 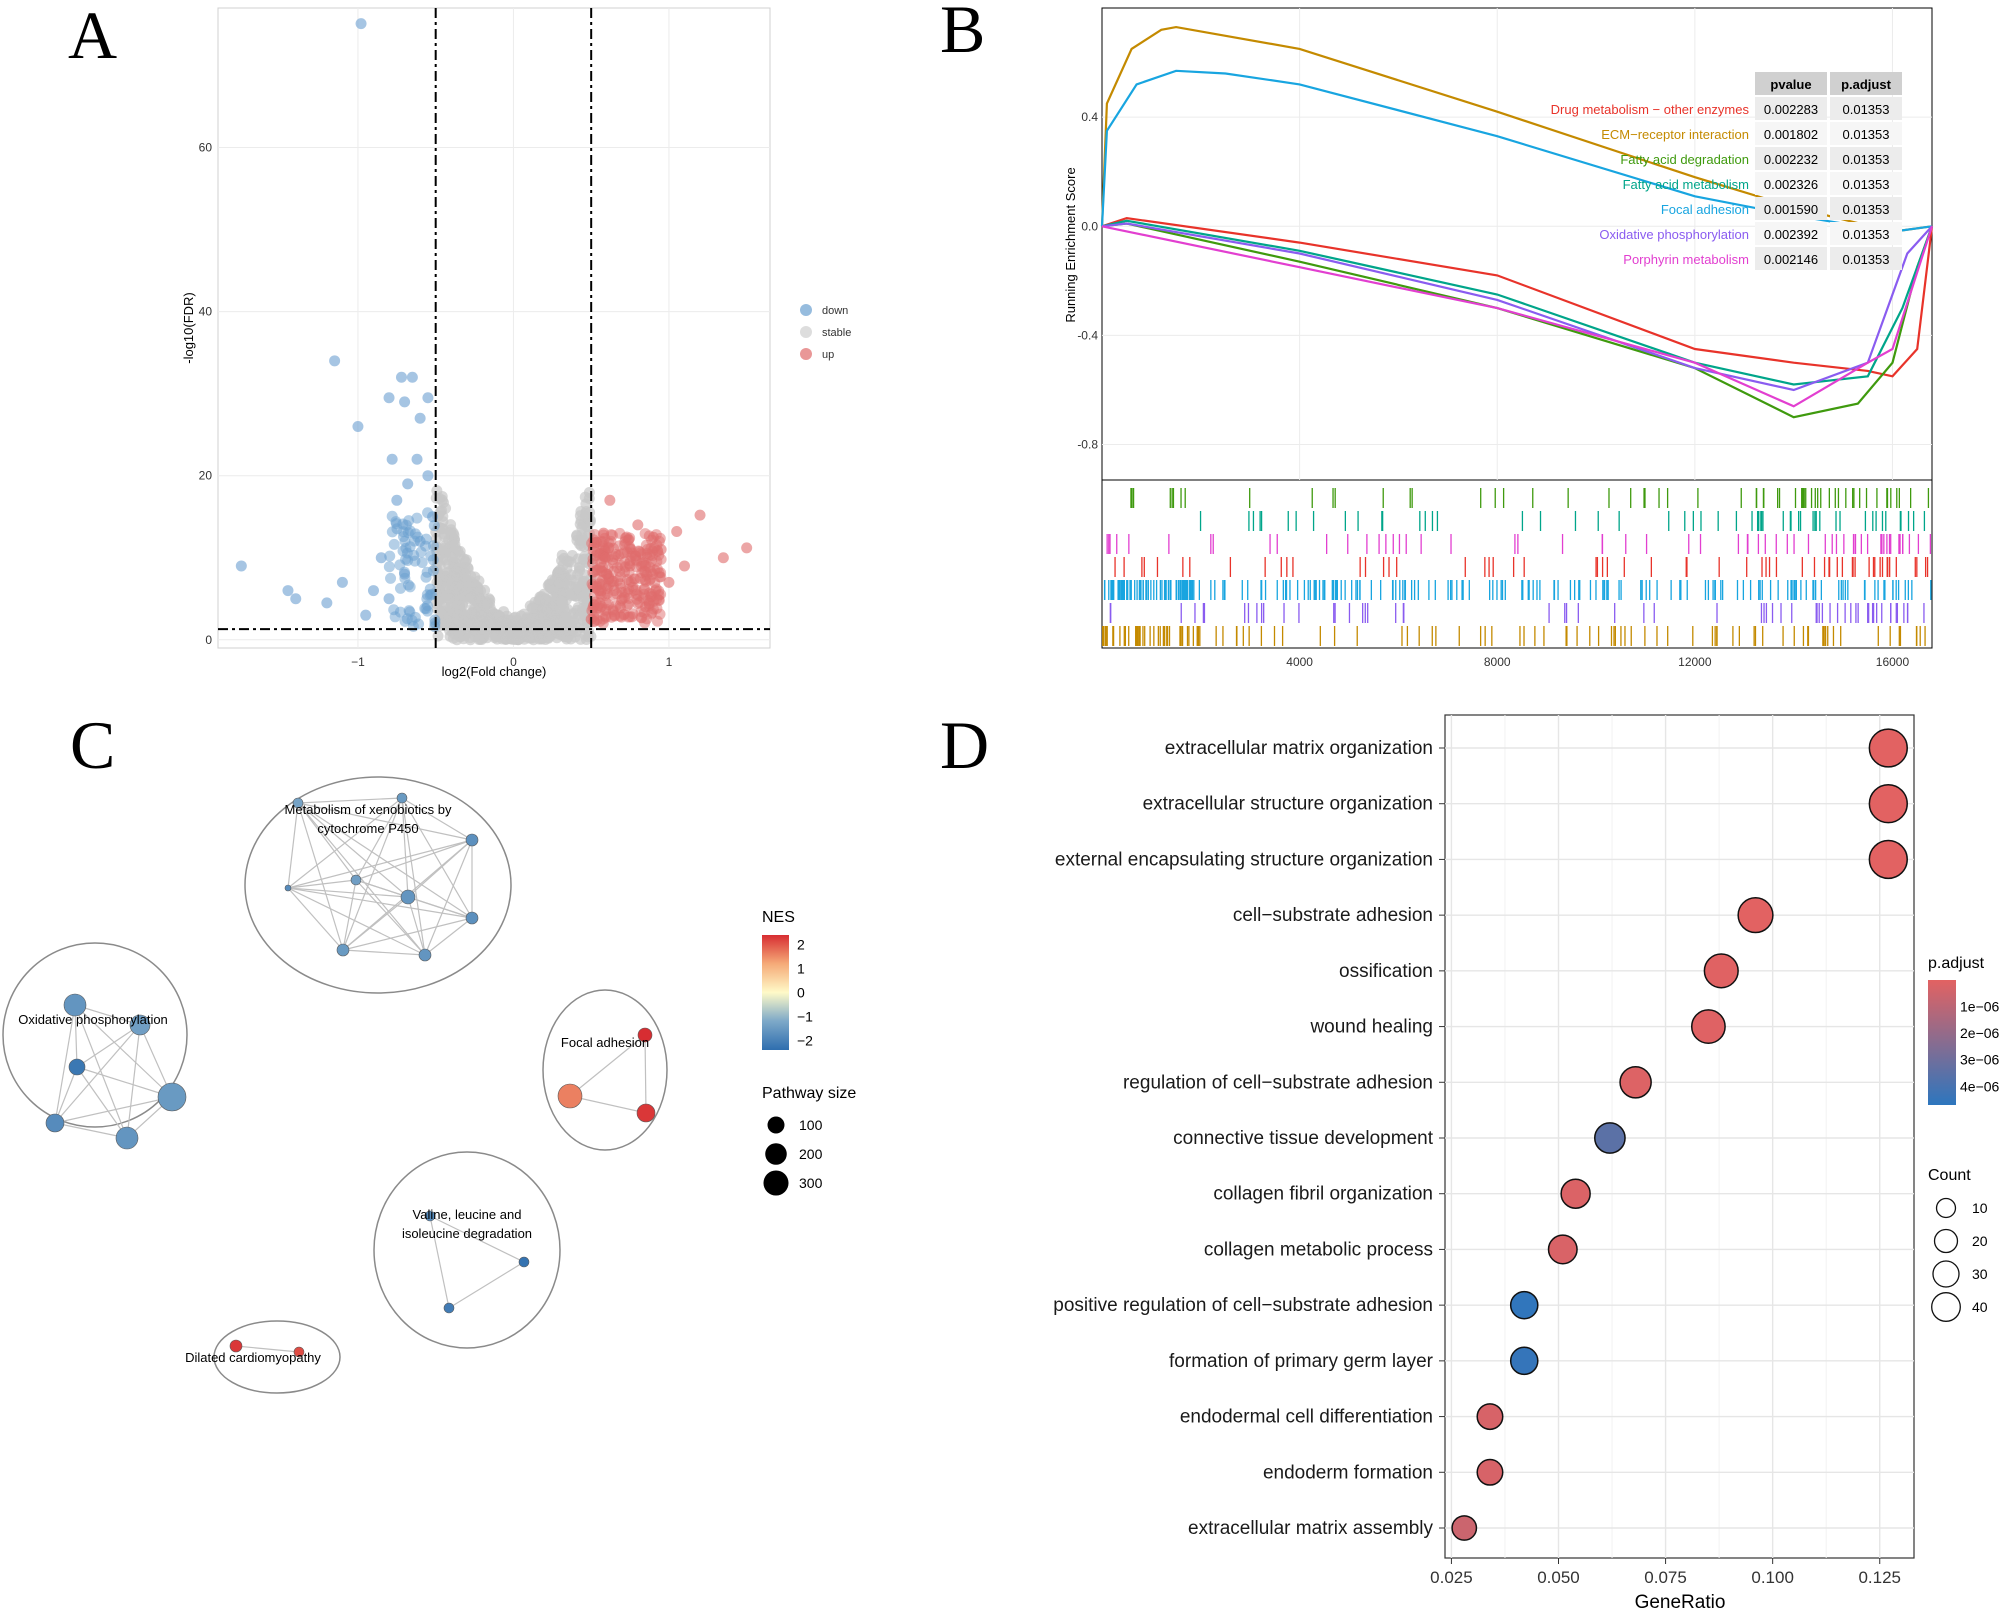 What do you see at coordinates (1946, 1241) in the screenshot?
I see `count-legend-circle` at bounding box center [1946, 1241].